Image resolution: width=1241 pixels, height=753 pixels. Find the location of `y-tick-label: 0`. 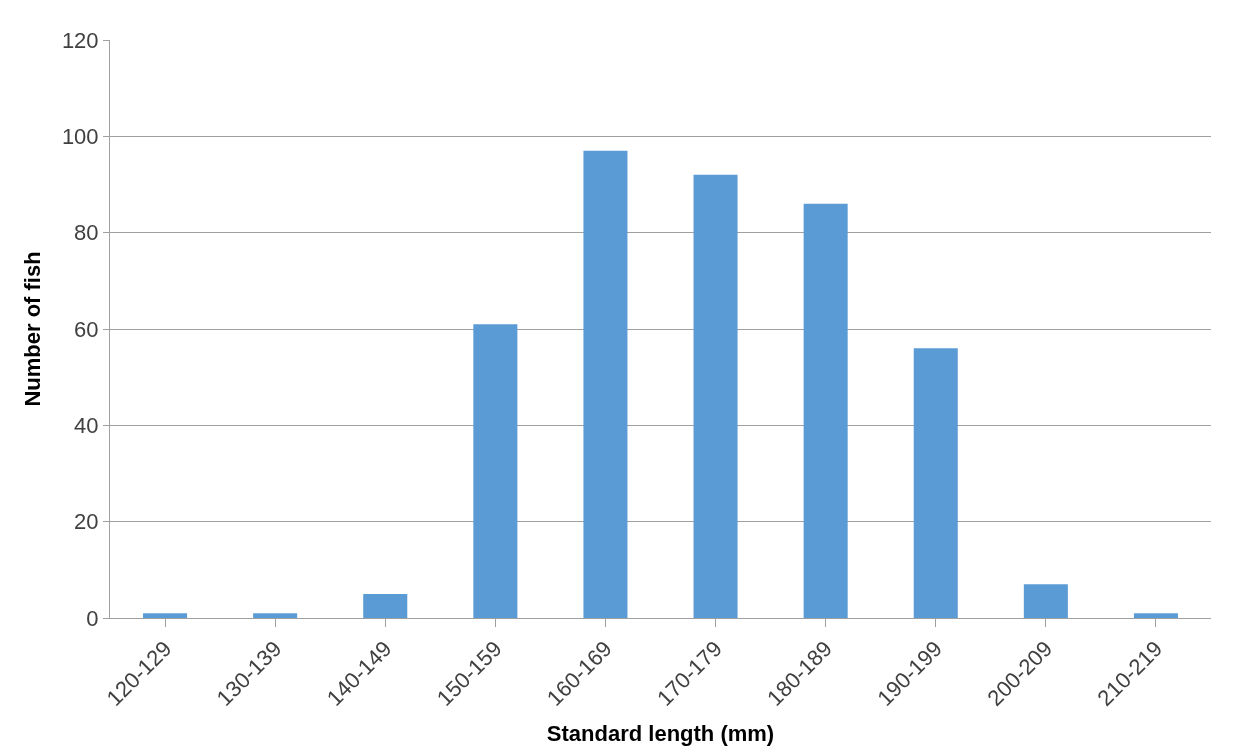

y-tick-label: 0 is located at coordinates (92, 618).